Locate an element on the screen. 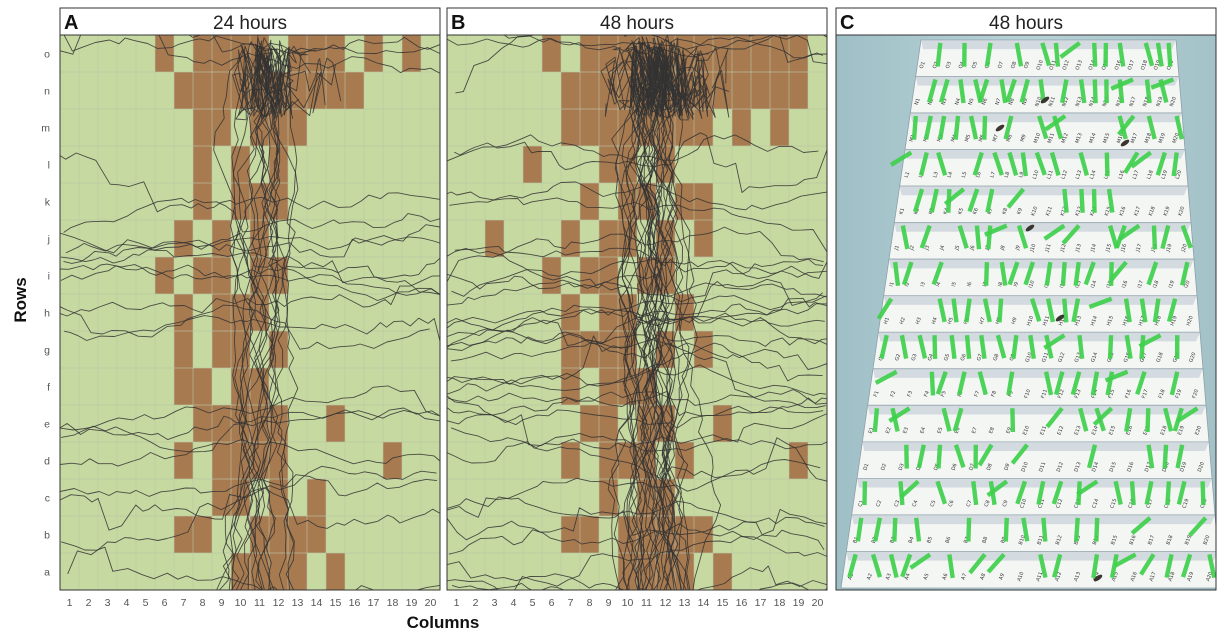 The height and width of the screenshot is (639, 1219). column-tick-7: 7 is located at coordinates (184, 603).